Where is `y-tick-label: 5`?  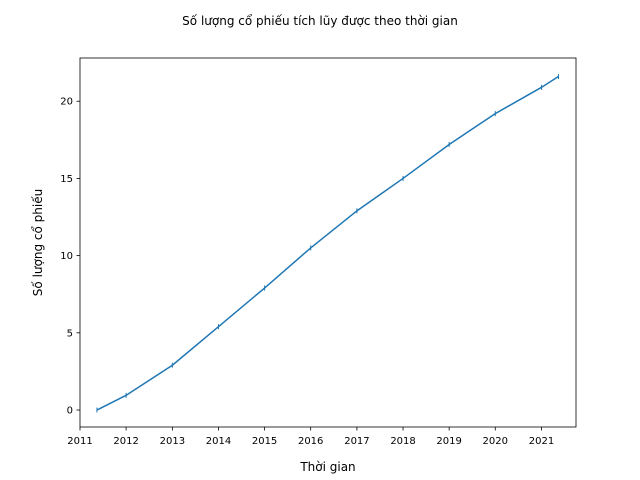 y-tick-label: 5 is located at coordinates (70, 333).